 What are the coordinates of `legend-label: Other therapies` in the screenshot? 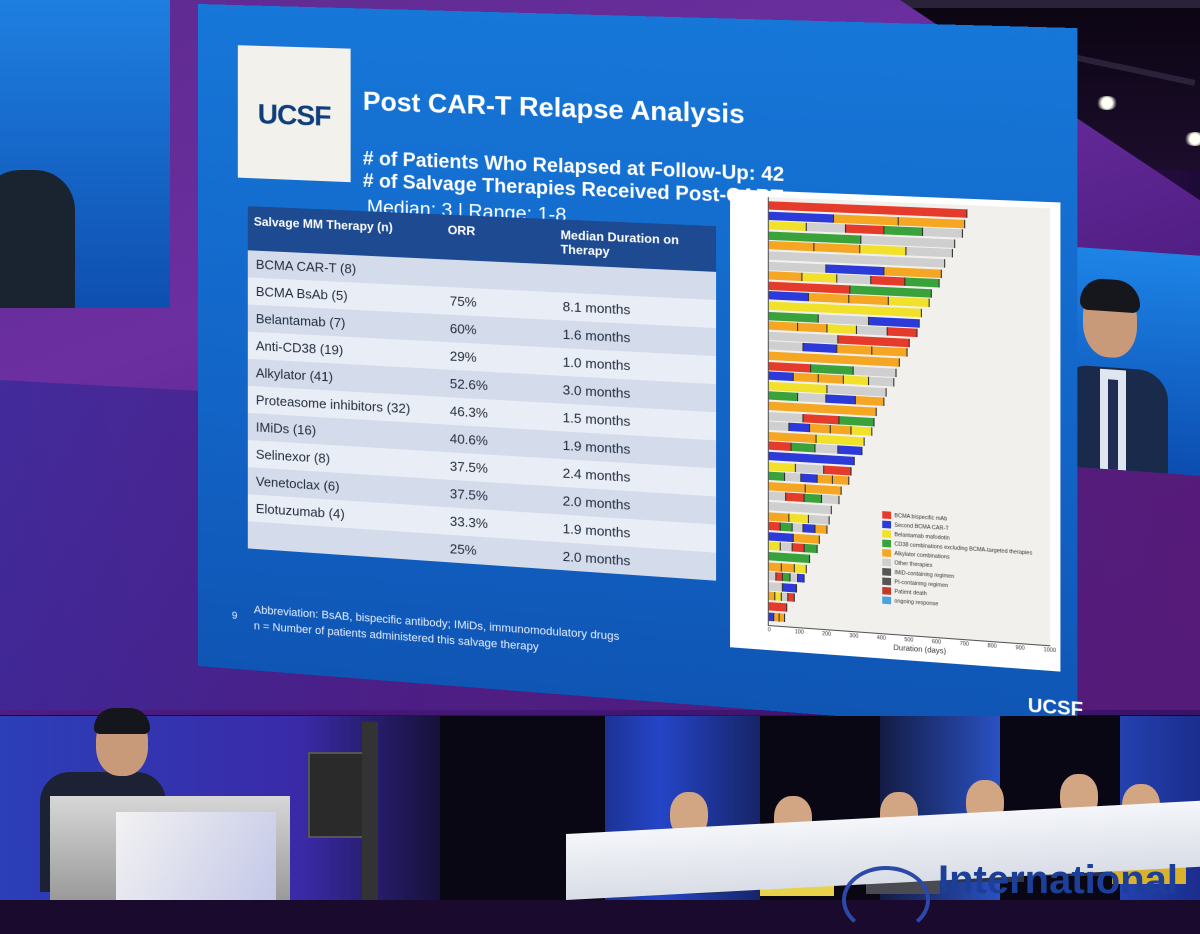 It's located at (913, 564).